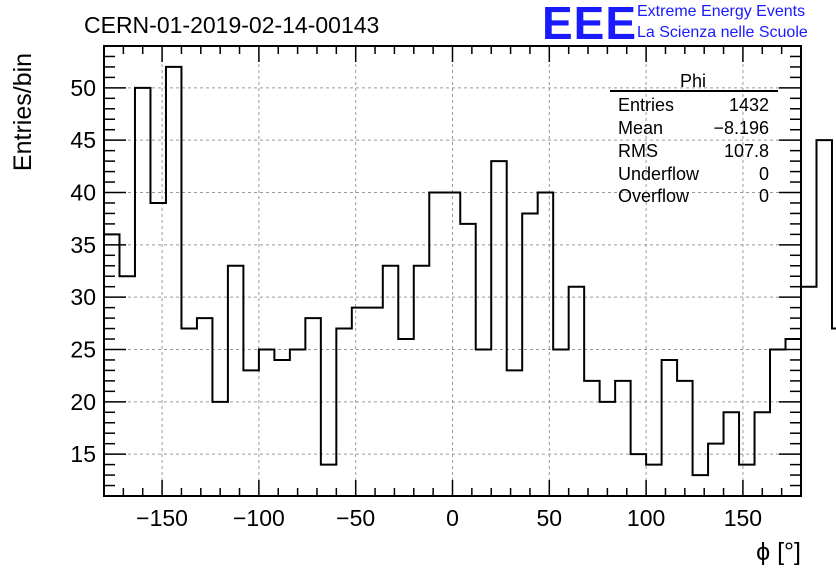  What do you see at coordinates (659, 174) in the screenshot?
I see `stats-label-underflow: Underflow` at bounding box center [659, 174].